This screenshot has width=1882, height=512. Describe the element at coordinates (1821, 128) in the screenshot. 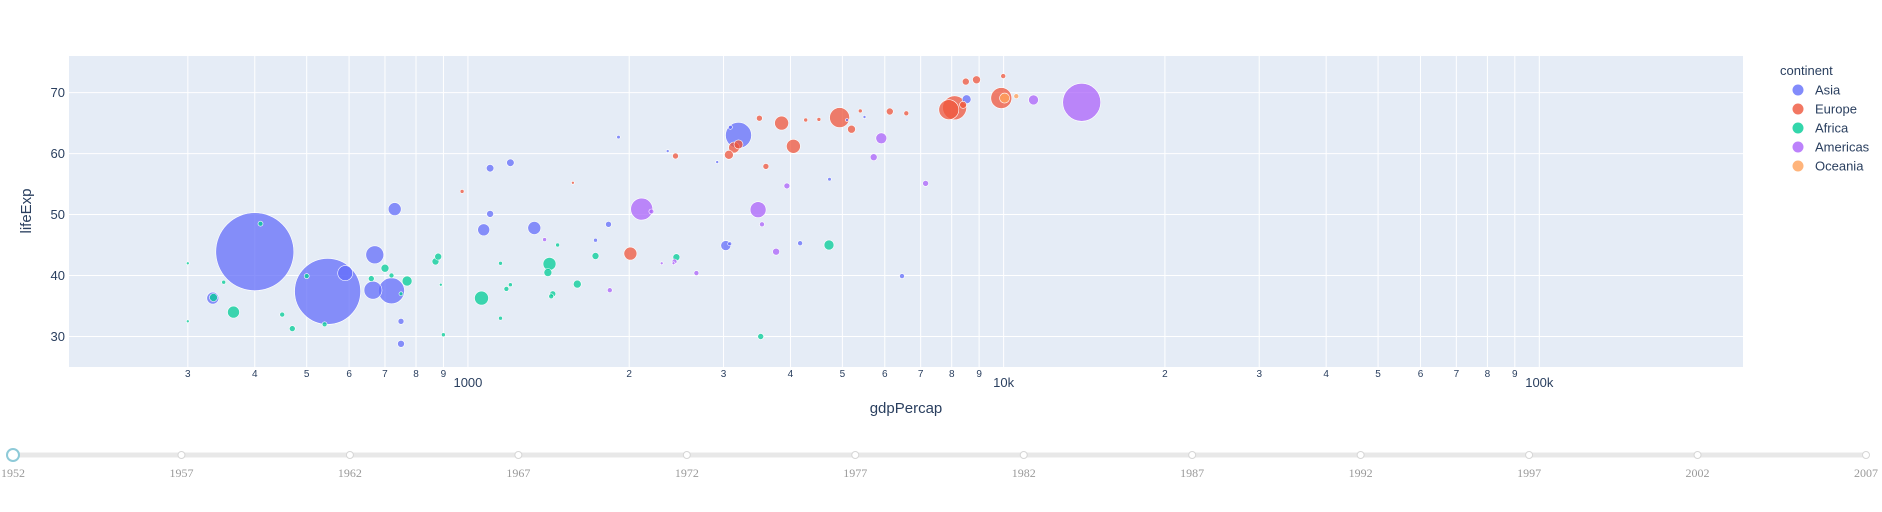

I see `legend-item-africa: Africa` at that location.